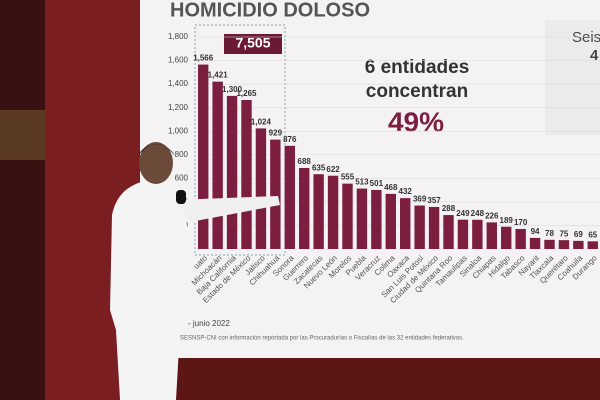  I want to click on value-label: 1,265, so click(246, 93).